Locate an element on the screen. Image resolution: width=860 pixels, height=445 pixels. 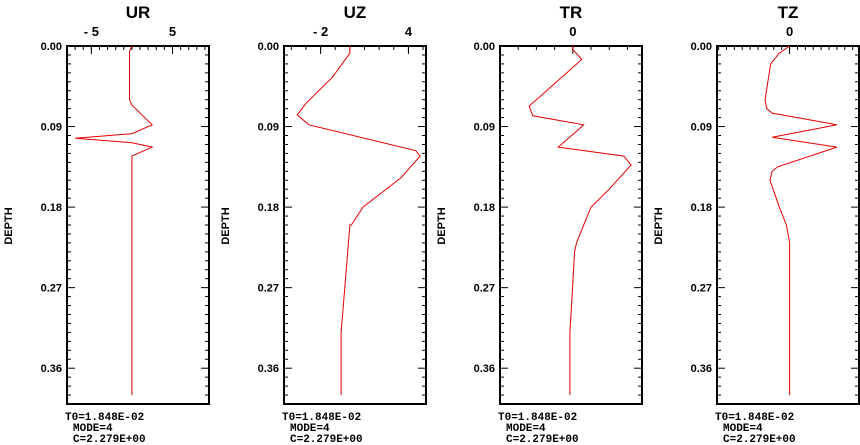
x-tick-label: - 2 is located at coordinates (320, 31).